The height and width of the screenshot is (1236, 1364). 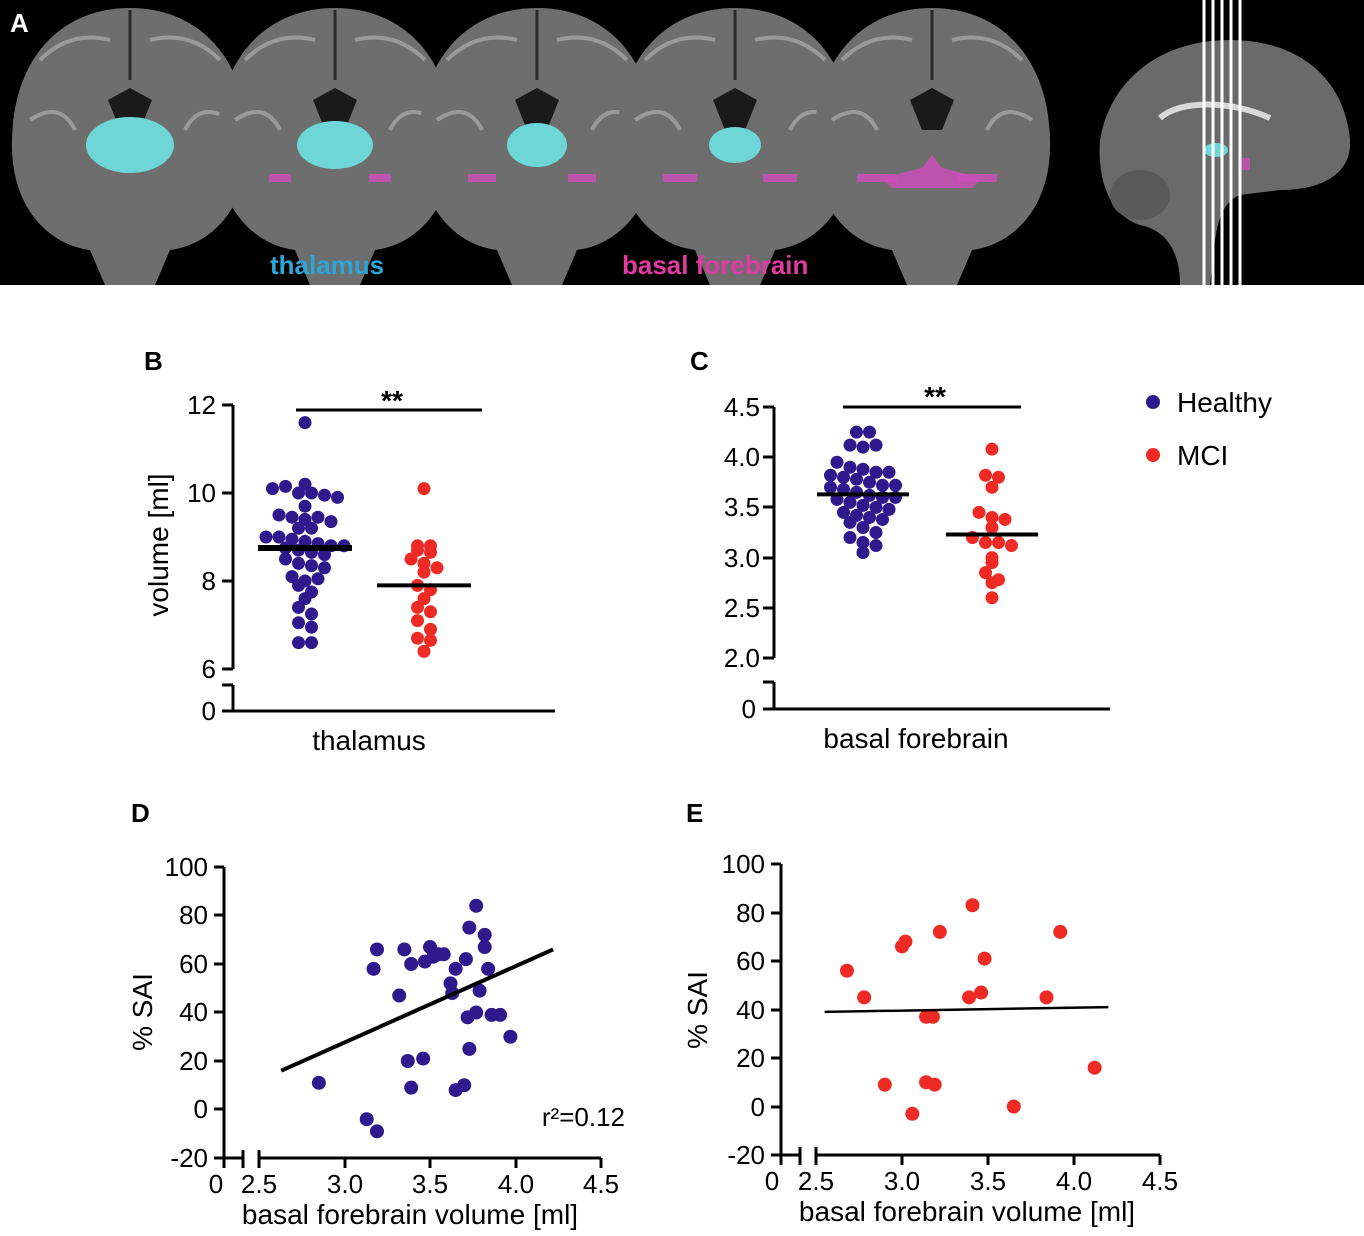 I want to click on panel-c-basal-forebrain-volume: C 4.5 4.0 3.5 3.0 2.5 2.0 0 ** basal, so click(x=900, y=550).